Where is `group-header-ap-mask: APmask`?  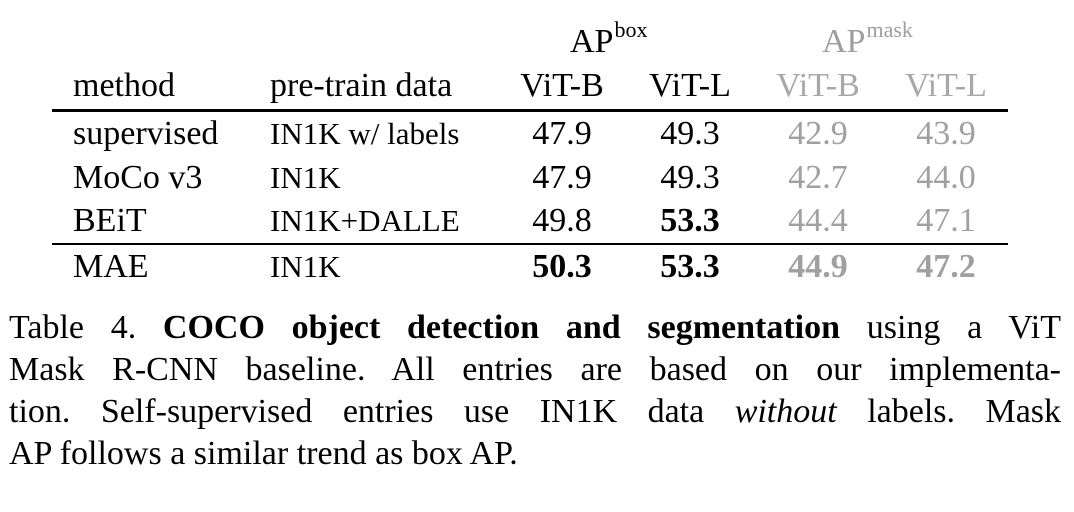 group-header-ap-mask: APmask is located at coordinates (867, 41).